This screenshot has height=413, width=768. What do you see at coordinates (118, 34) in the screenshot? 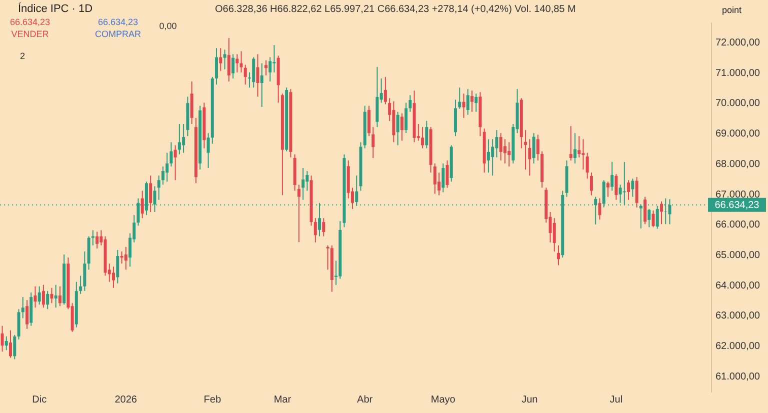
I see `annotation: COMPRAR` at bounding box center [118, 34].